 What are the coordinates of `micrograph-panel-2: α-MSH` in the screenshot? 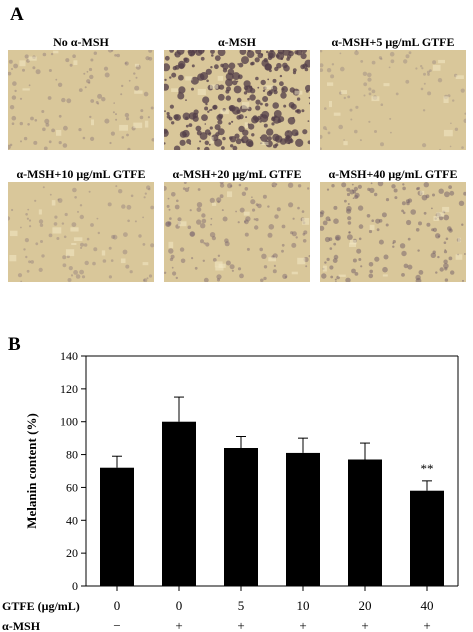 It's located at (237, 92).